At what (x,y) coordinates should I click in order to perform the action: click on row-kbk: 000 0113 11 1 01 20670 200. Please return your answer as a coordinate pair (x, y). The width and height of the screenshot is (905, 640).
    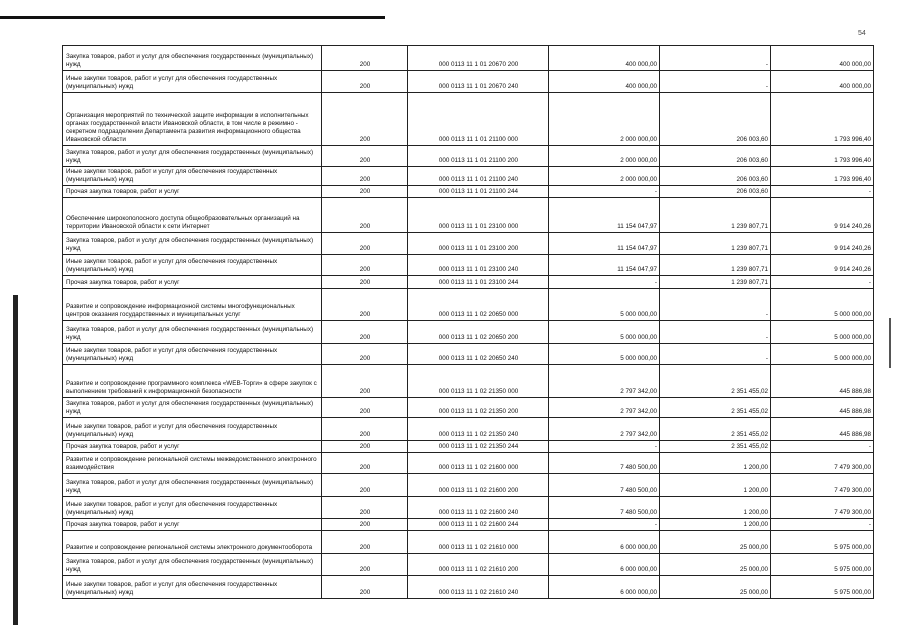
    Looking at the image, I should click on (478, 58).